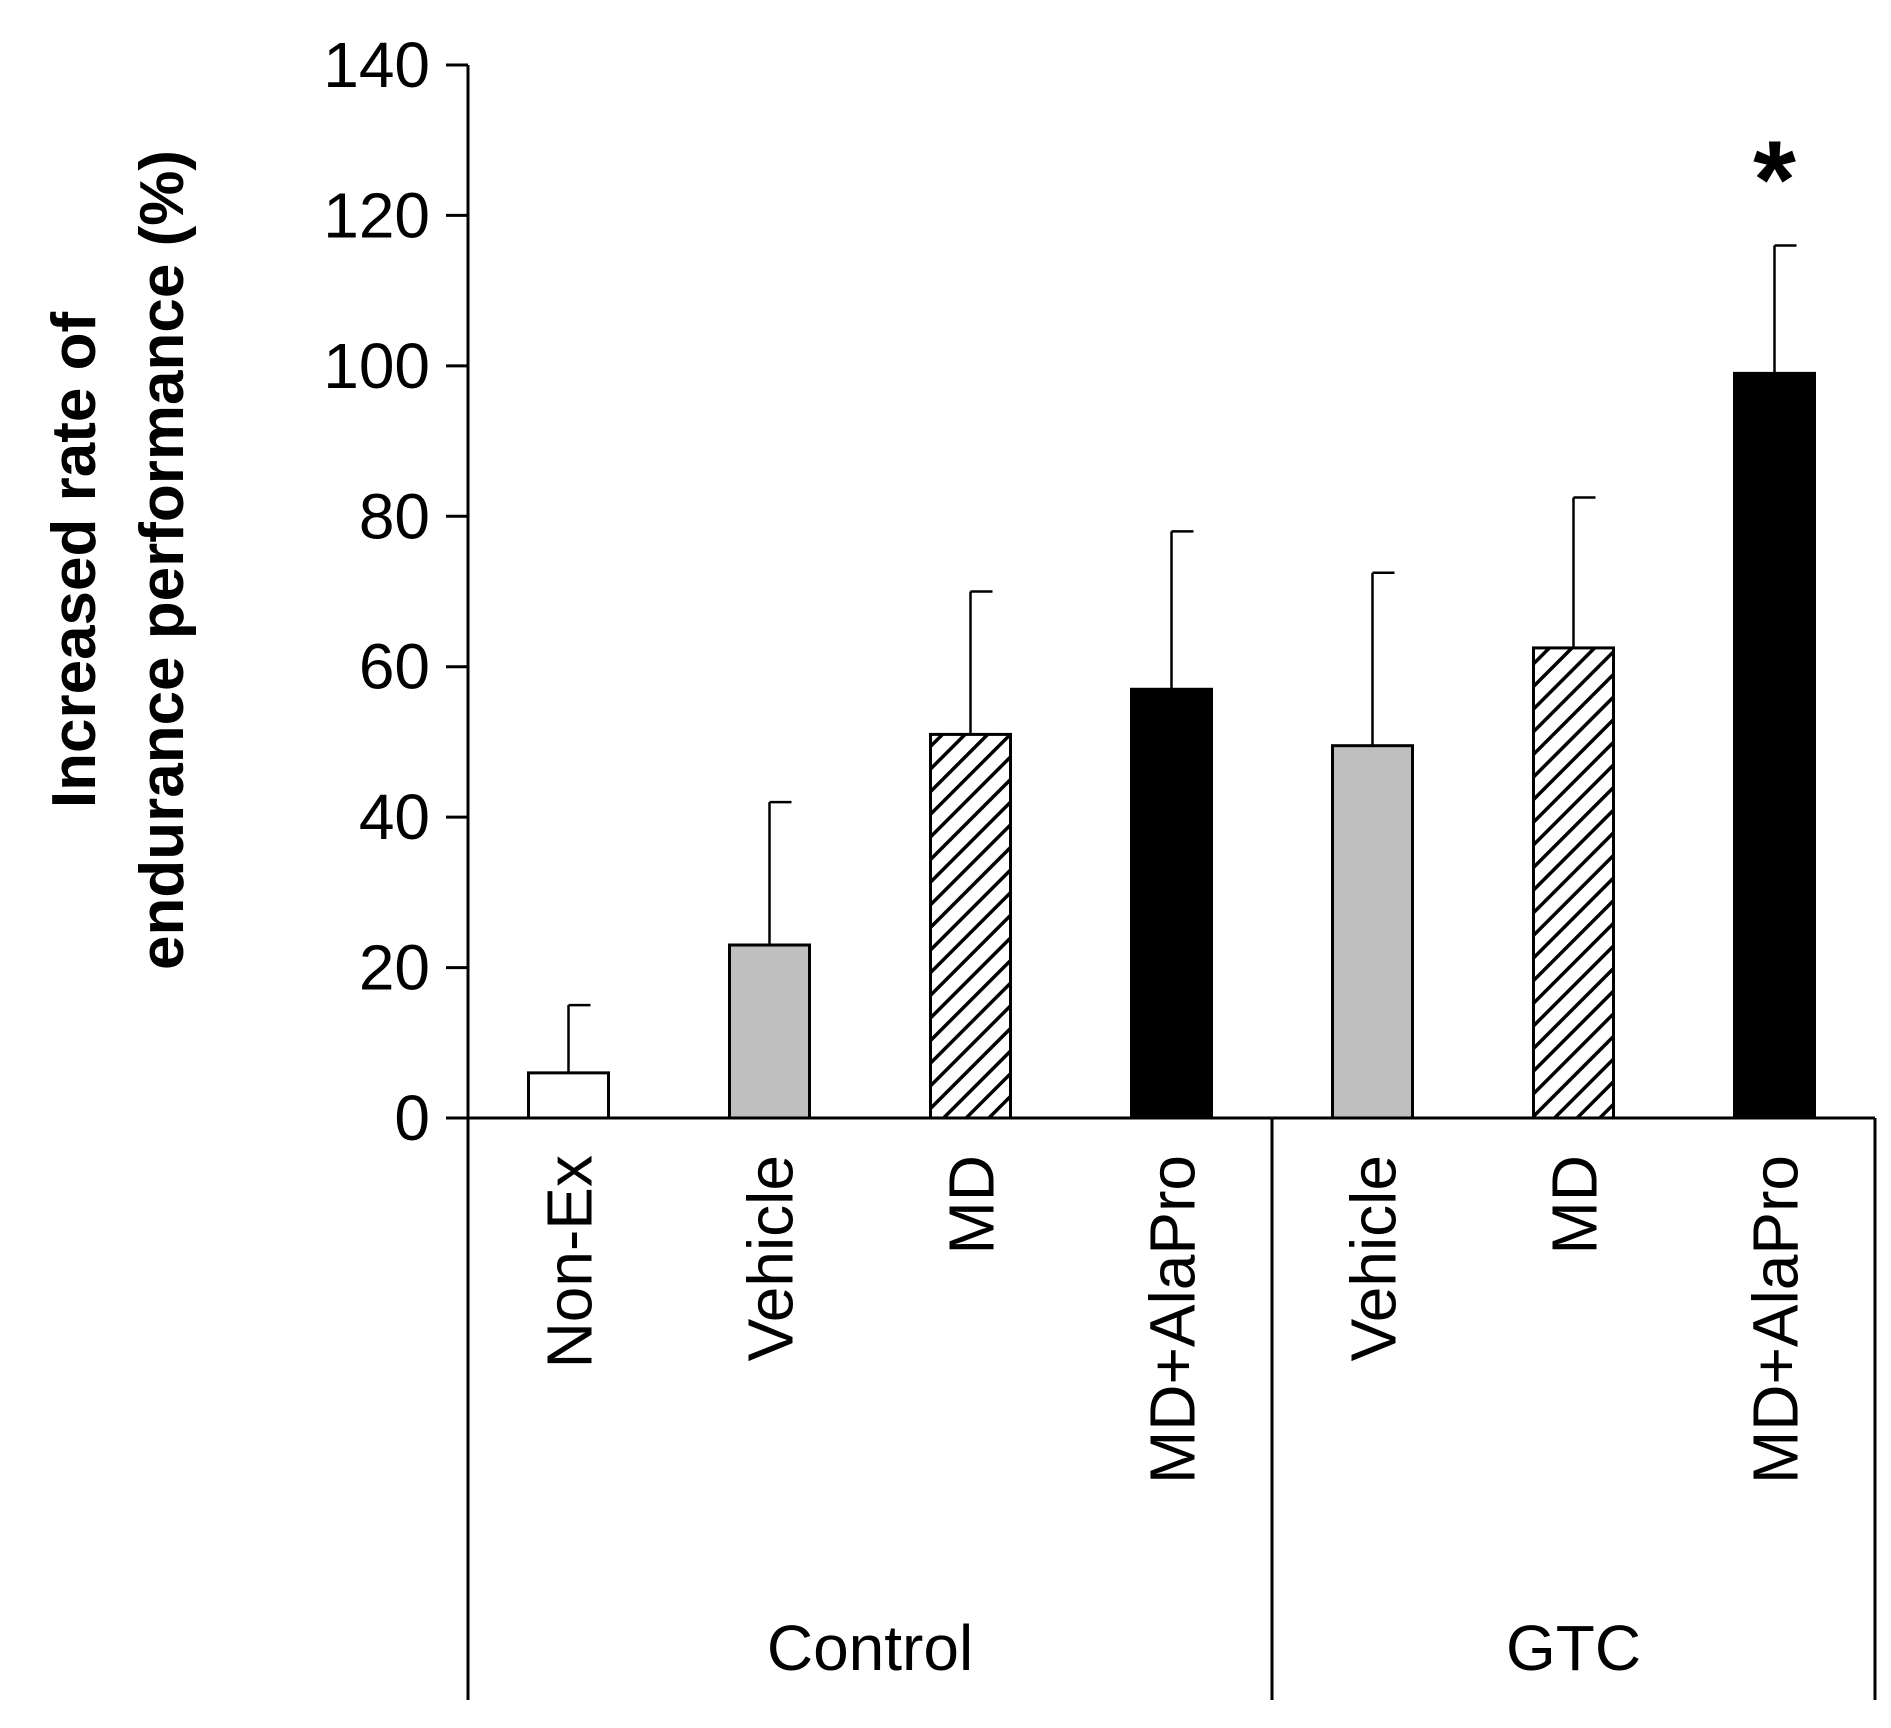 The height and width of the screenshot is (1728, 1891). Describe the element at coordinates (394, 968) in the screenshot. I see `y-tick-label: 20` at that location.